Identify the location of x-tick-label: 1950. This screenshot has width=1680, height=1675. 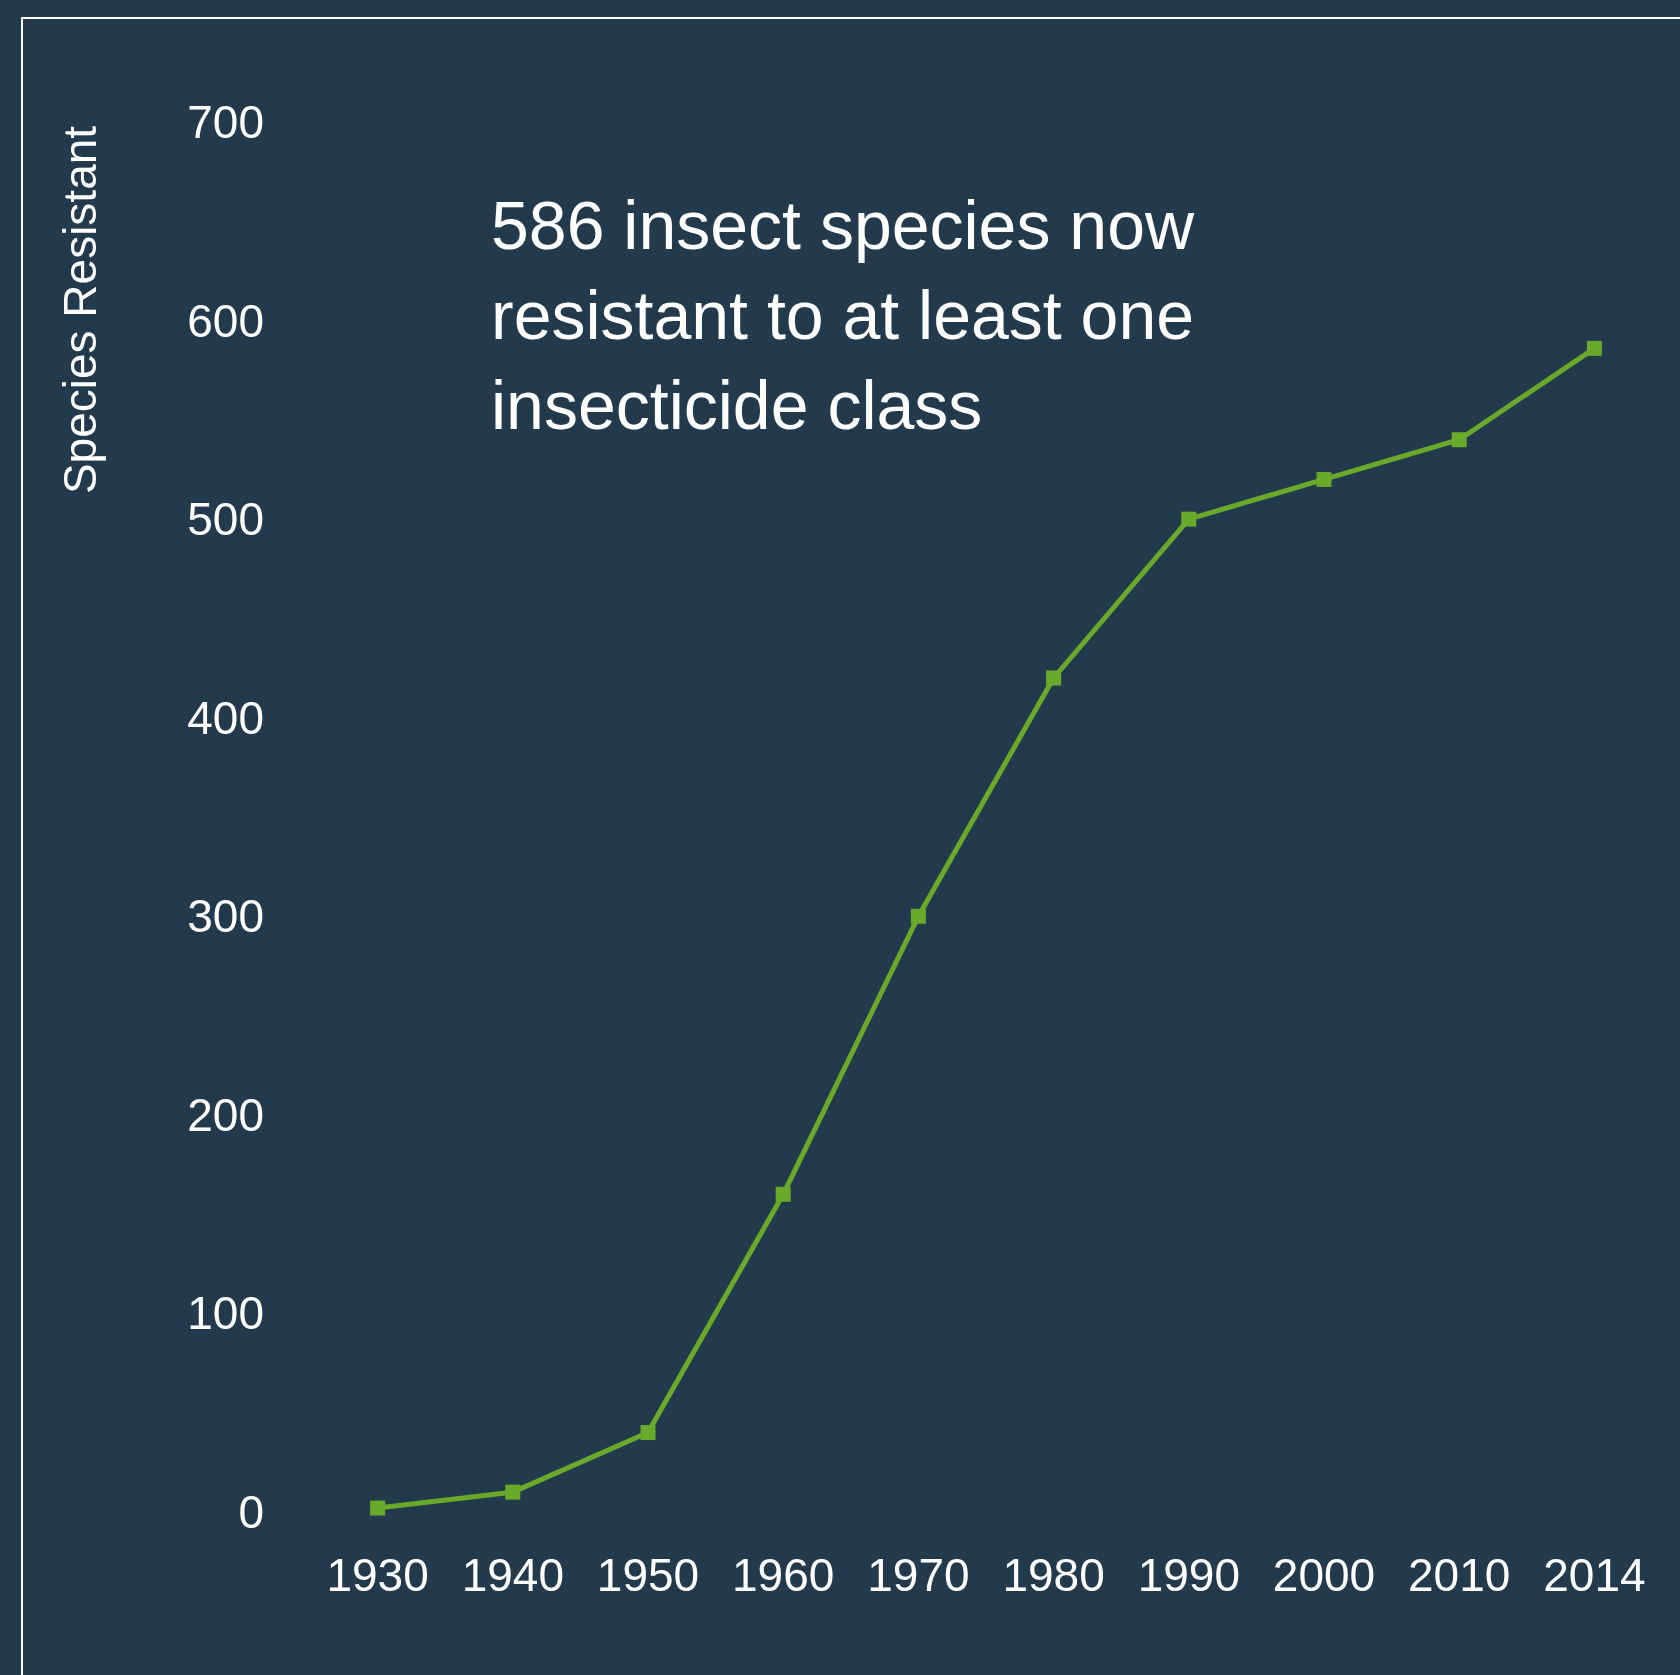
(648, 1575).